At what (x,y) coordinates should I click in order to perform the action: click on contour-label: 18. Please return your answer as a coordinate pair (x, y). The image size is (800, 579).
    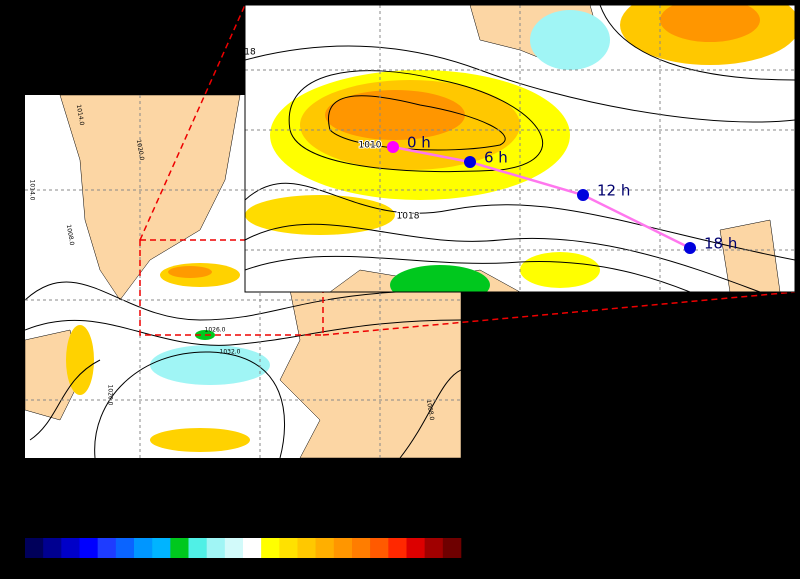
    Looking at the image, I should click on (250, 53).